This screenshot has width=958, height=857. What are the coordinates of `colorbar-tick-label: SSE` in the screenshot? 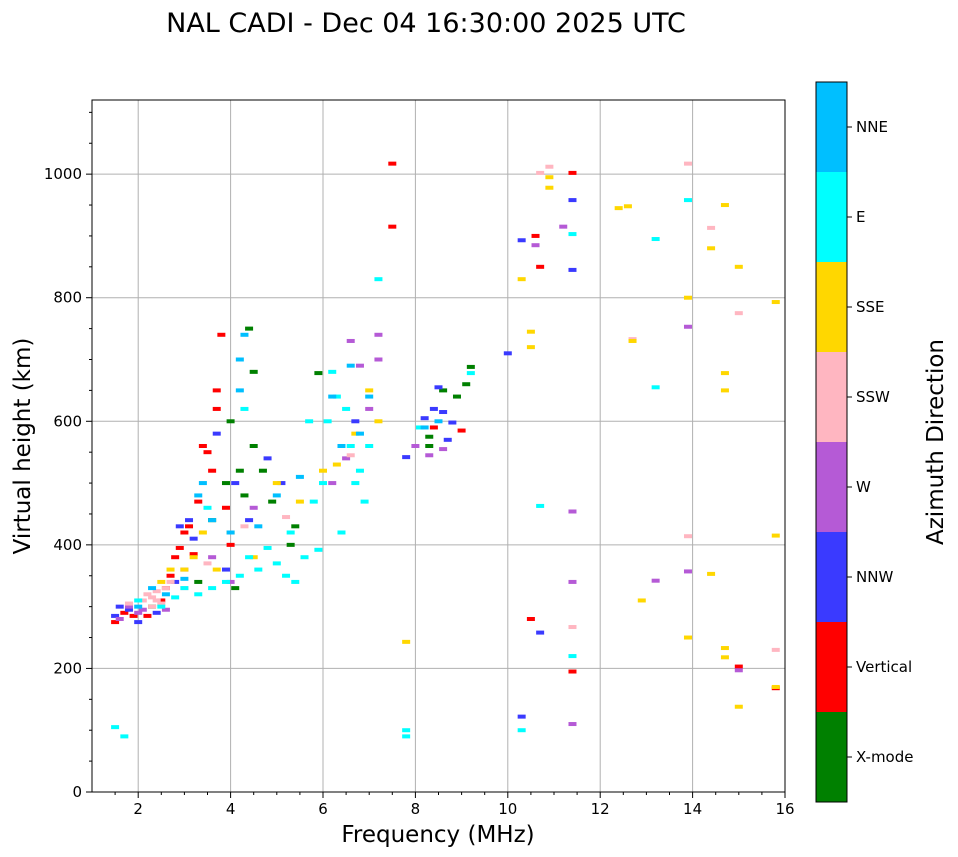 It's located at (870, 307).